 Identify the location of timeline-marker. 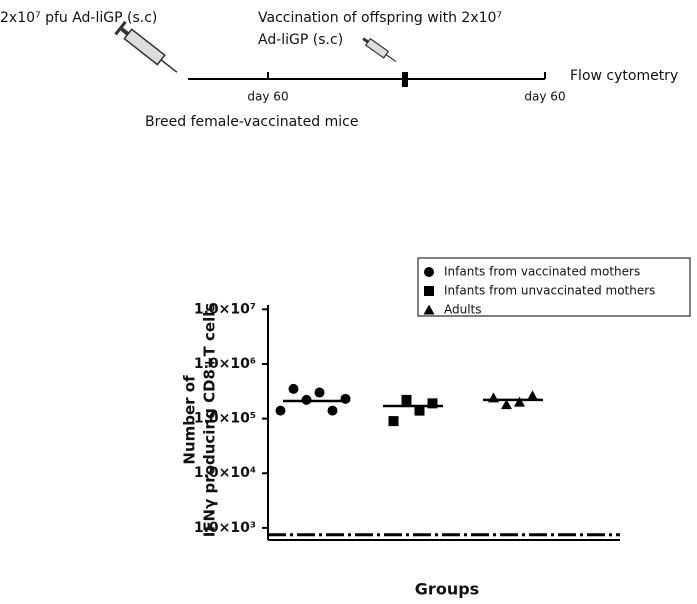
(405, 79).